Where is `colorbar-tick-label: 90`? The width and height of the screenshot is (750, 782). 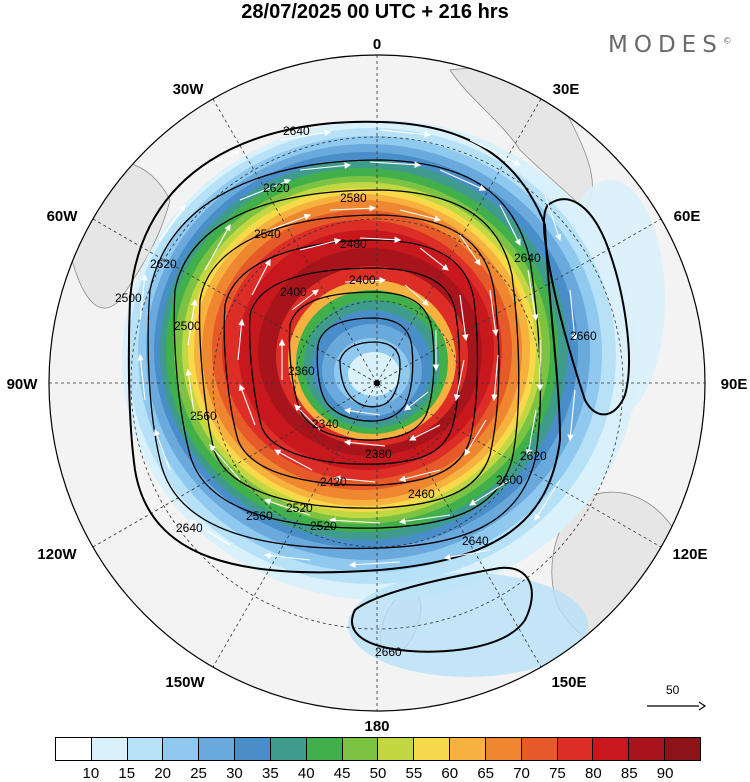 colorbar-tick-label: 90 is located at coordinates (665, 773).